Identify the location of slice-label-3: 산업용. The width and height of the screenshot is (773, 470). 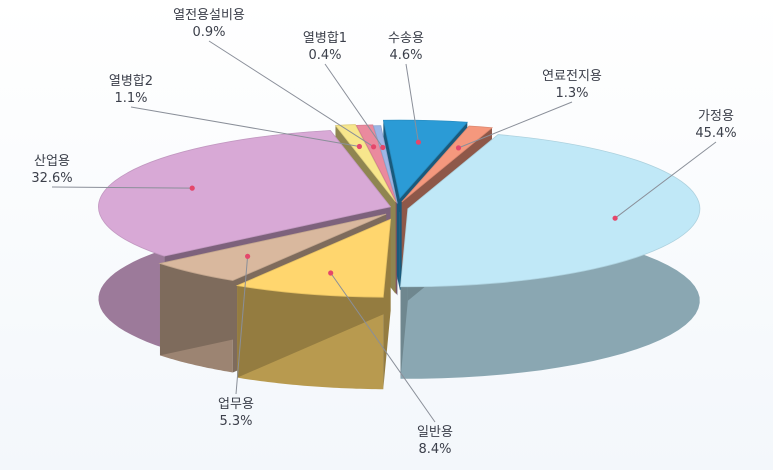
(52, 161).